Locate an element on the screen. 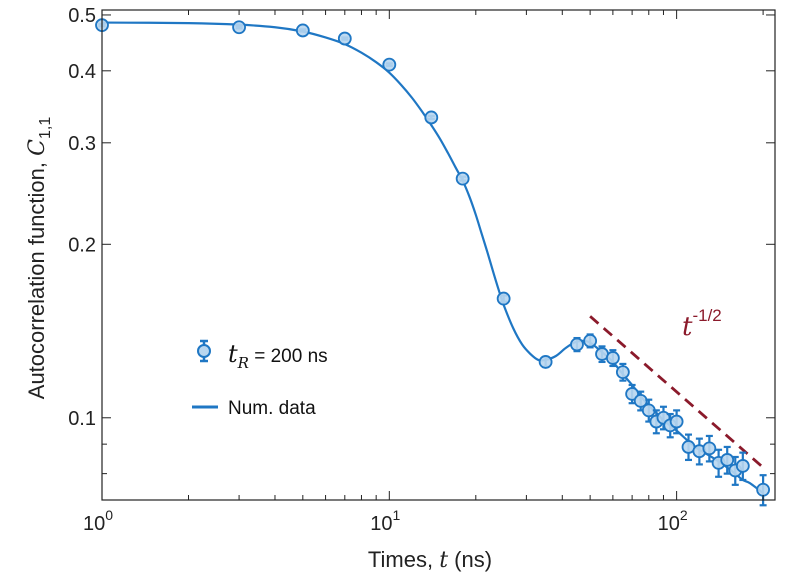 Image resolution: width=787 pixels, height=575 pixels. slope-annotation: t-1/2 is located at coordinates (702, 324).